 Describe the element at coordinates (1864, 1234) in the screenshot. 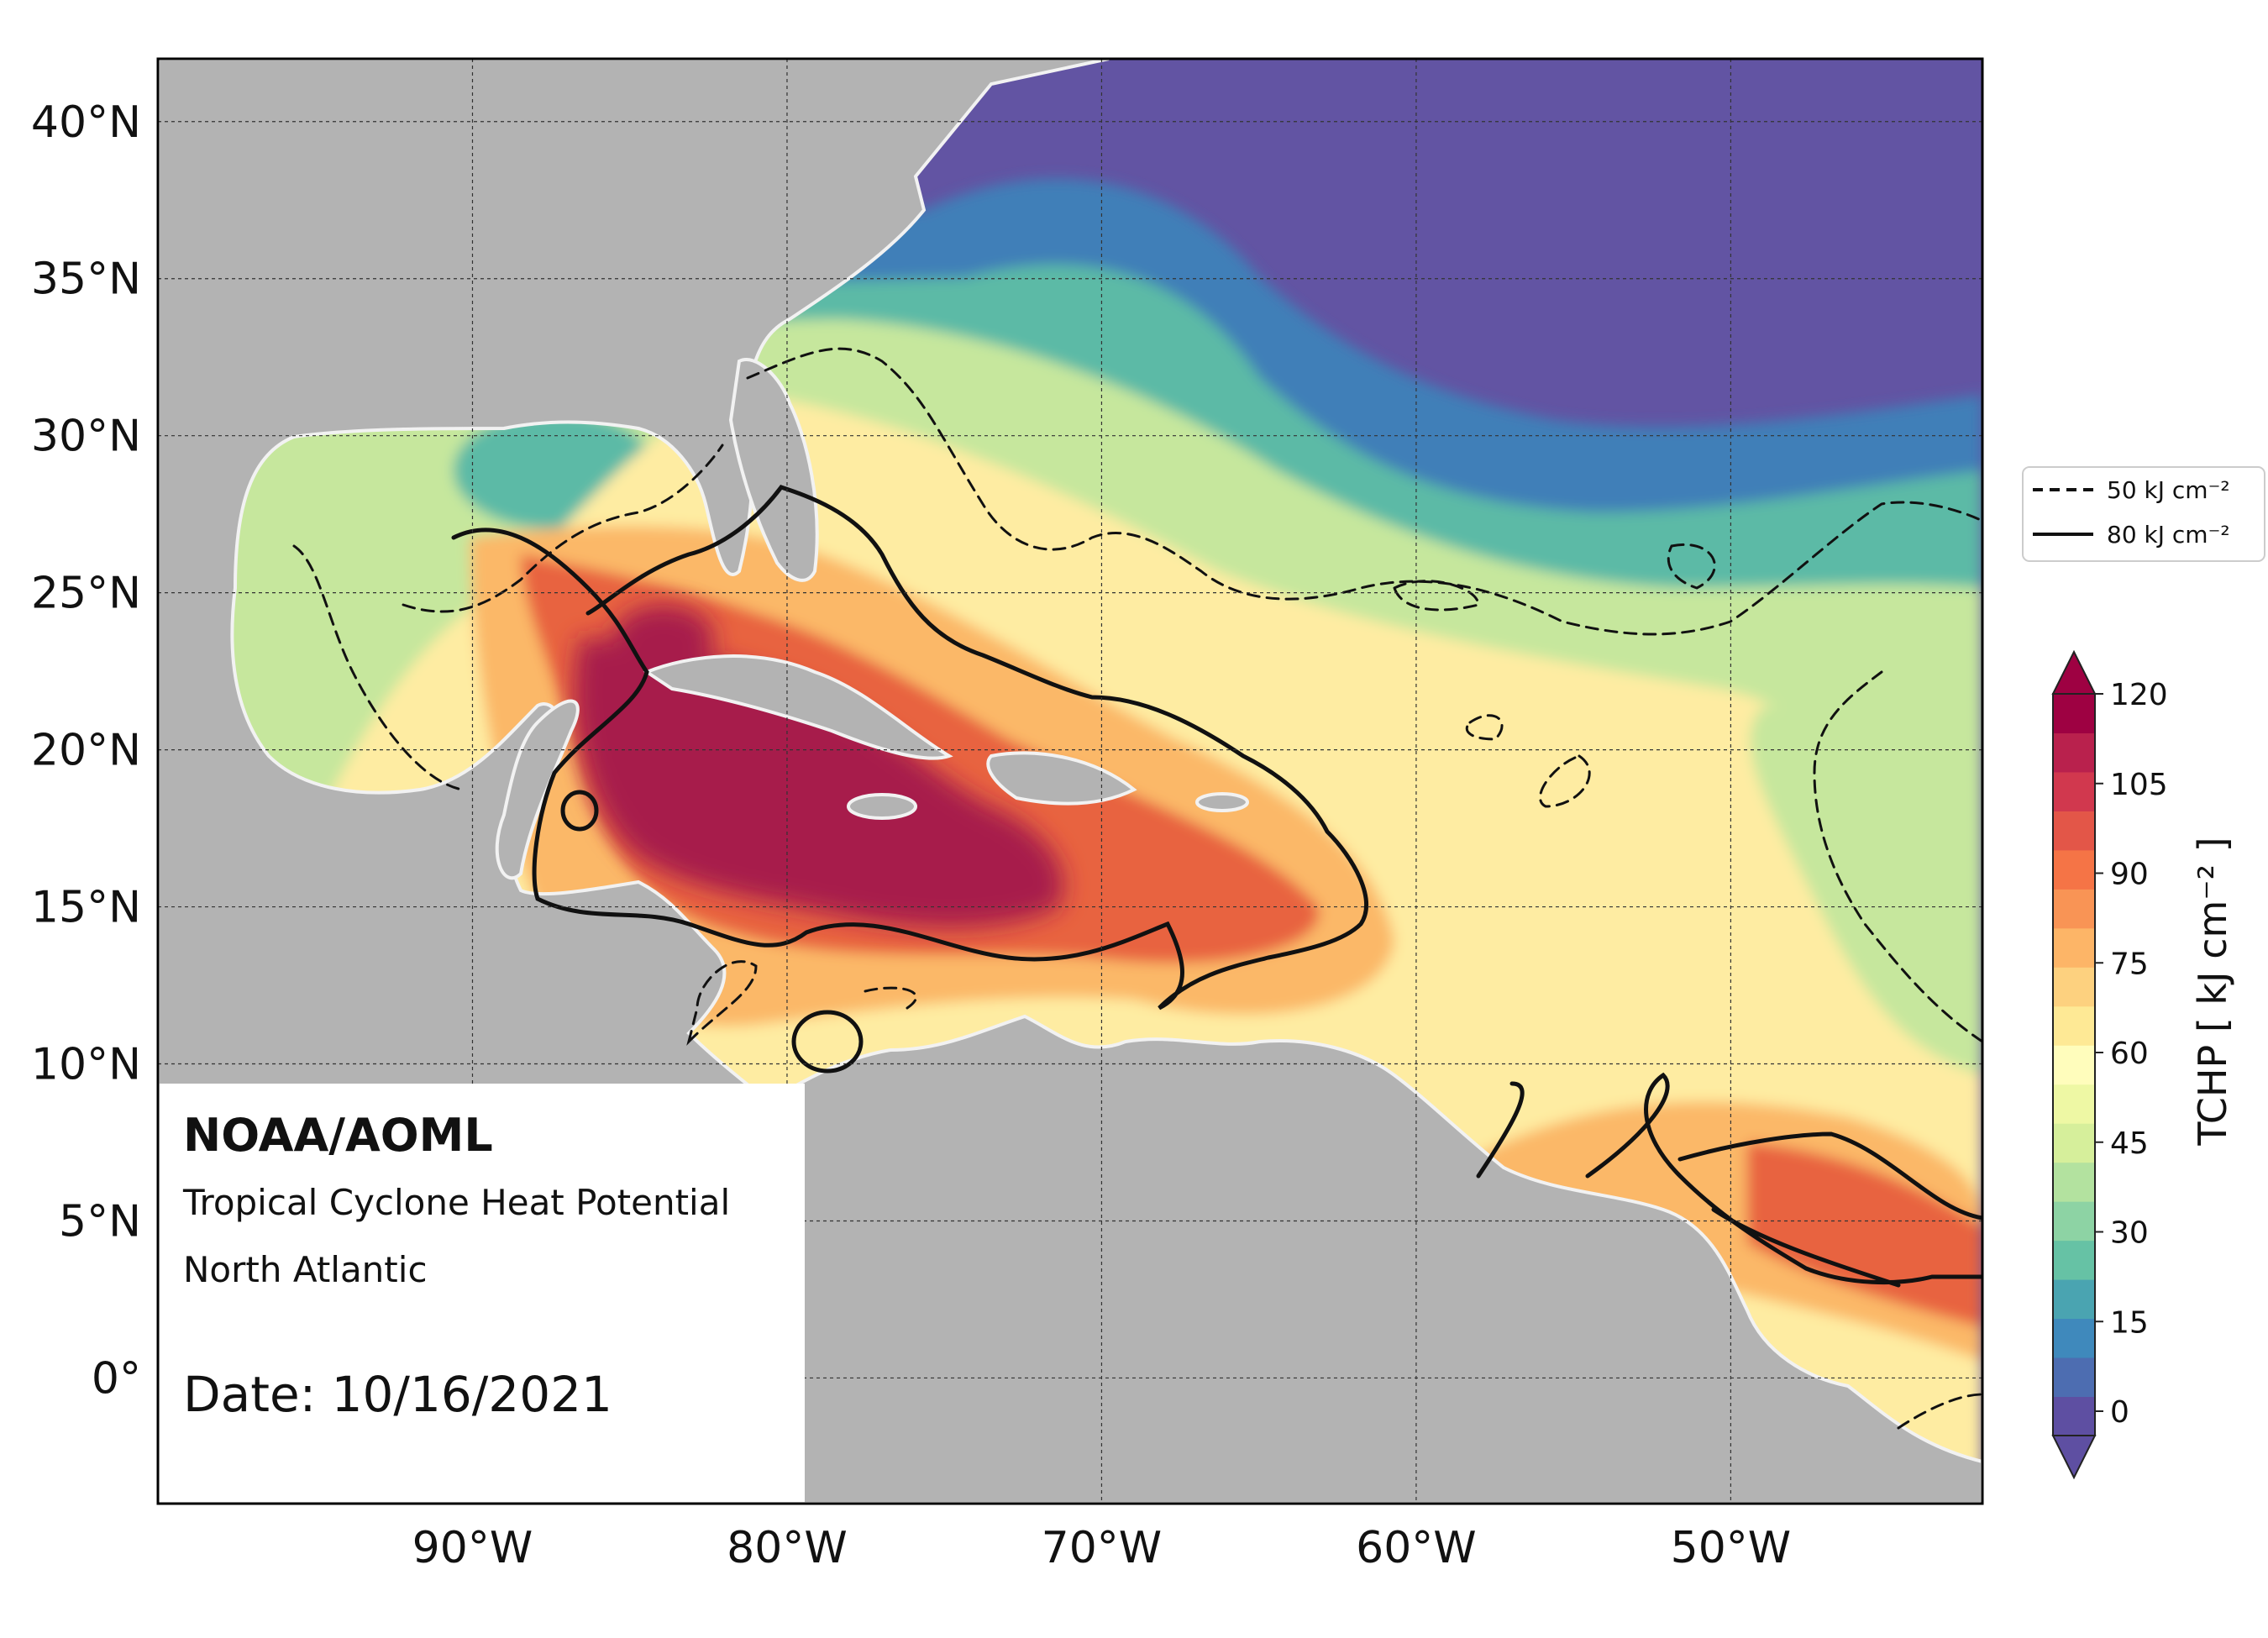

I see `tchp-high-southeast` at that location.